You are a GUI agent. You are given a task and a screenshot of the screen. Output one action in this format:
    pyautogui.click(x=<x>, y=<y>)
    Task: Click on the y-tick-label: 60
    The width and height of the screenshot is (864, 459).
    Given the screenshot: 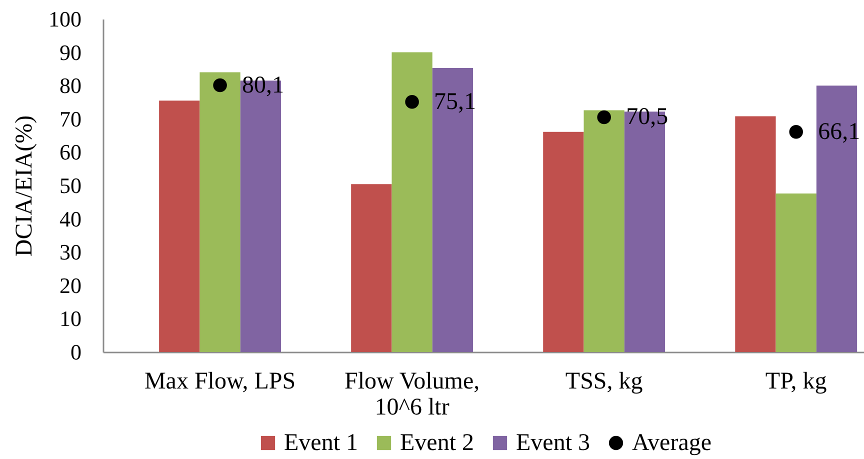 What is the action you would take?
    pyautogui.click(x=71, y=152)
    